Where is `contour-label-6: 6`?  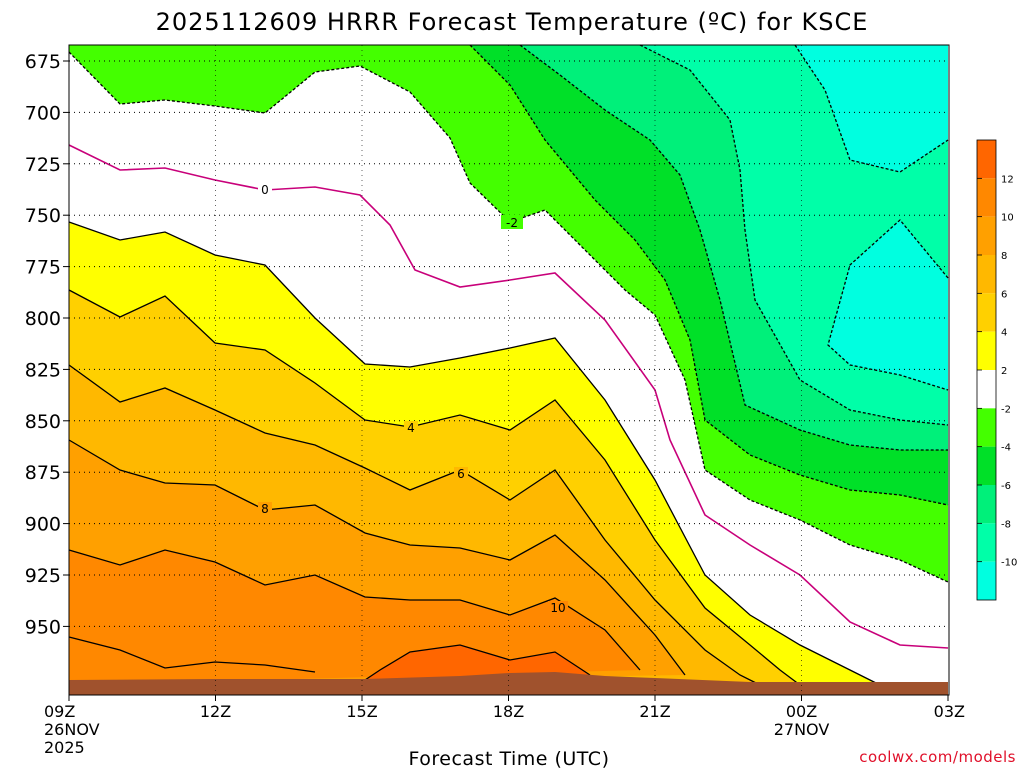
contour-label-6: 6 is located at coordinates (461, 474).